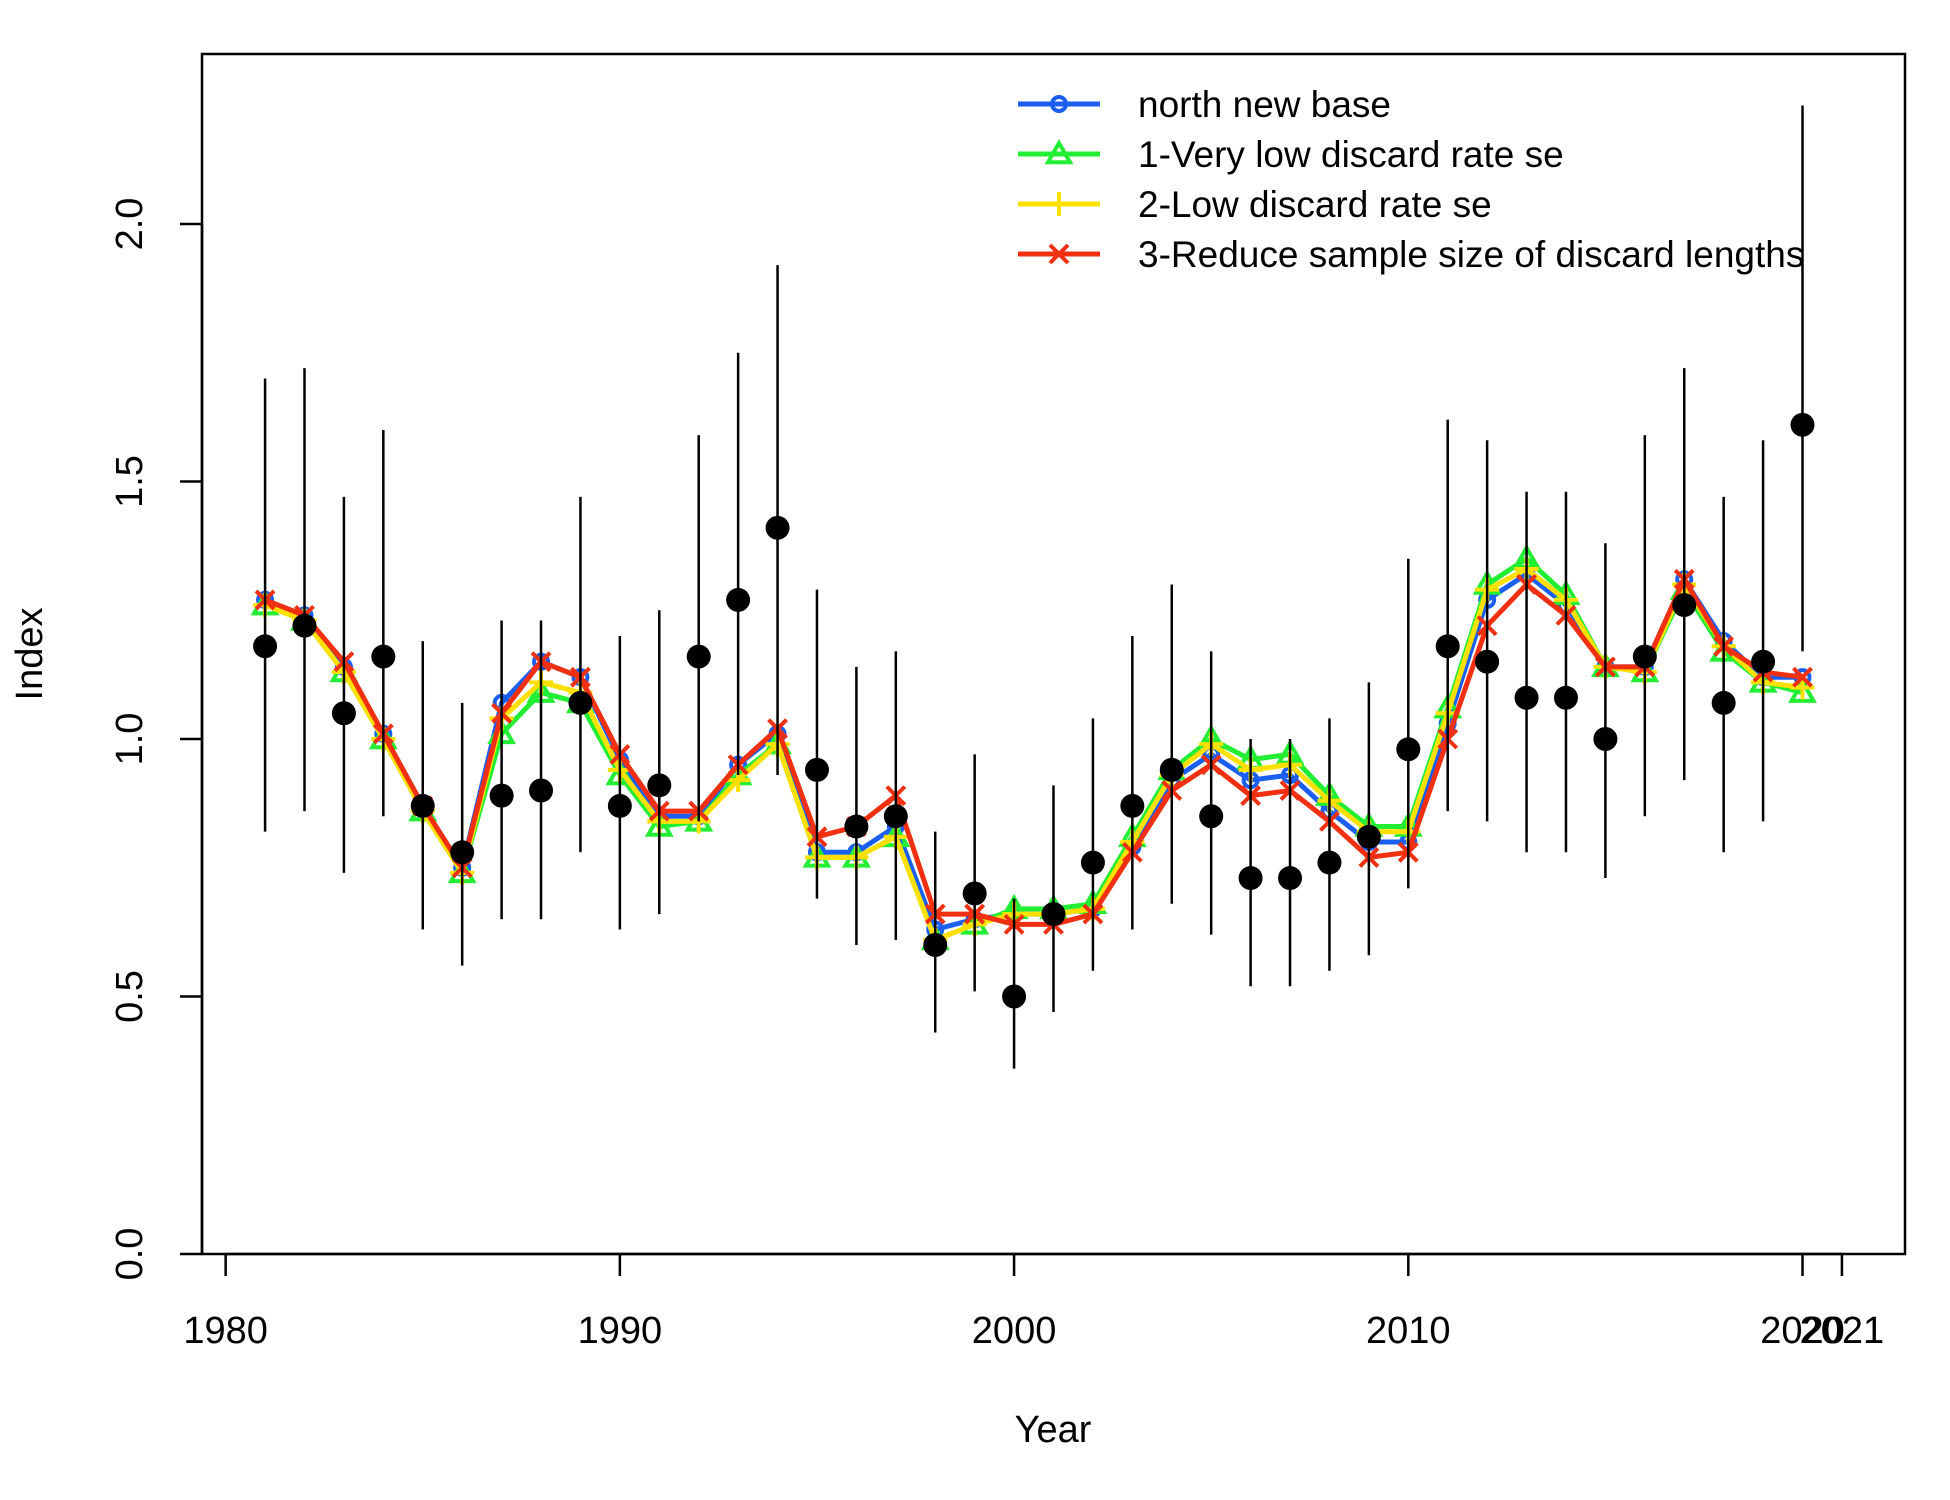 The image size is (1950, 1500). What do you see at coordinates (1471, 254) in the screenshot?
I see `legend-label: 3-Reduce sample size of discard lengths` at bounding box center [1471, 254].